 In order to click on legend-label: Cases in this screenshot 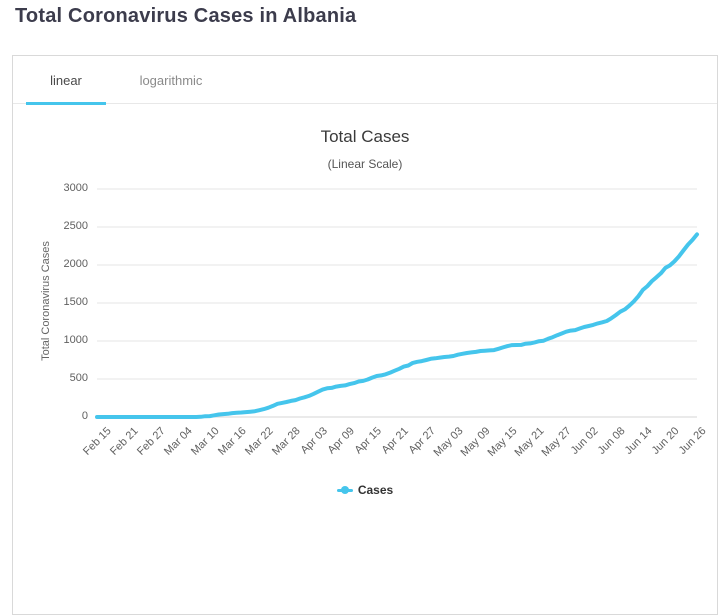, I will do `click(375, 490)`.